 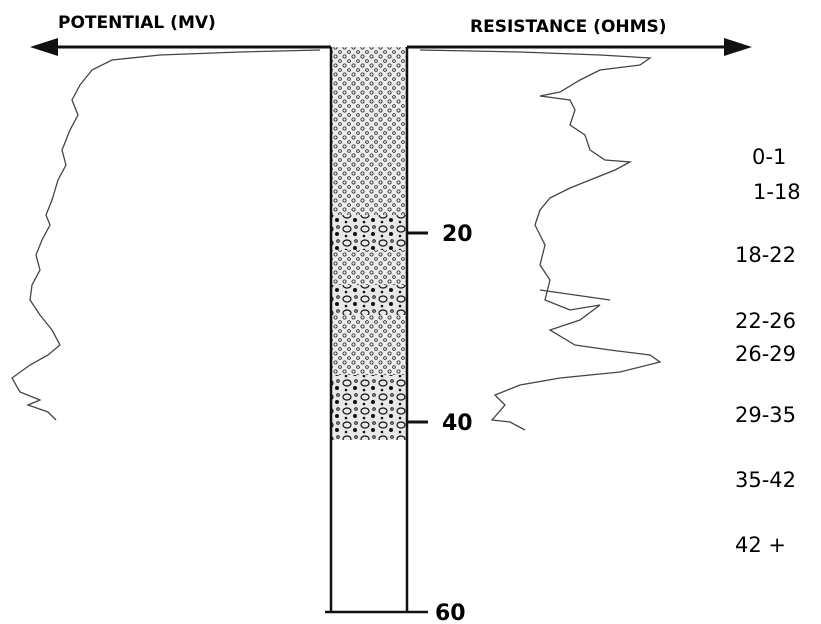 What do you see at coordinates (765, 480) in the screenshot?
I see `interval-label: 35-42` at bounding box center [765, 480].